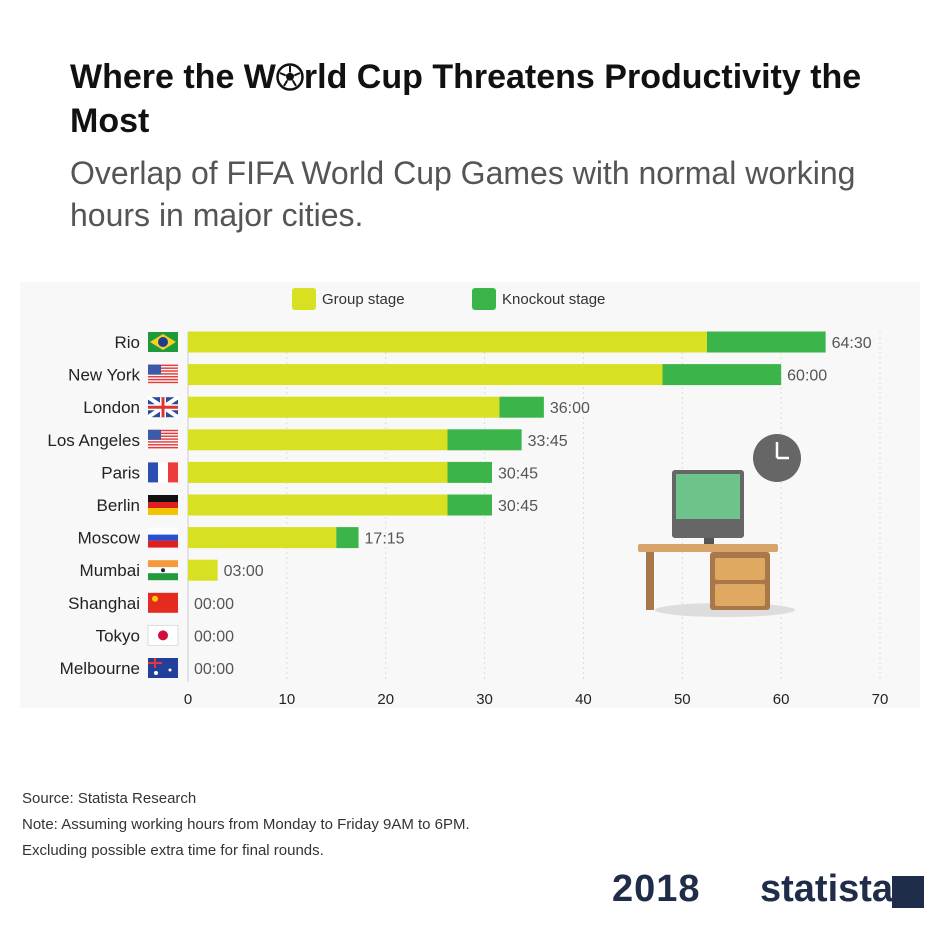 This screenshot has height=926, width=940. What do you see at coordinates (120, 472) in the screenshot?
I see `category-label: Paris` at bounding box center [120, 472].